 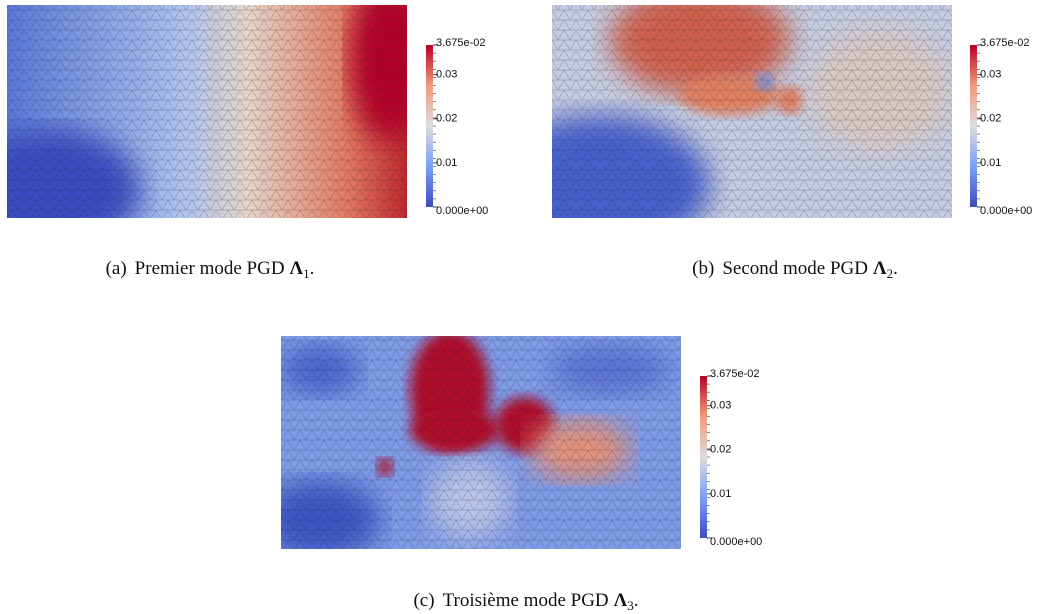 I want to click on caption-label: (c), so click(x=423, y=600).